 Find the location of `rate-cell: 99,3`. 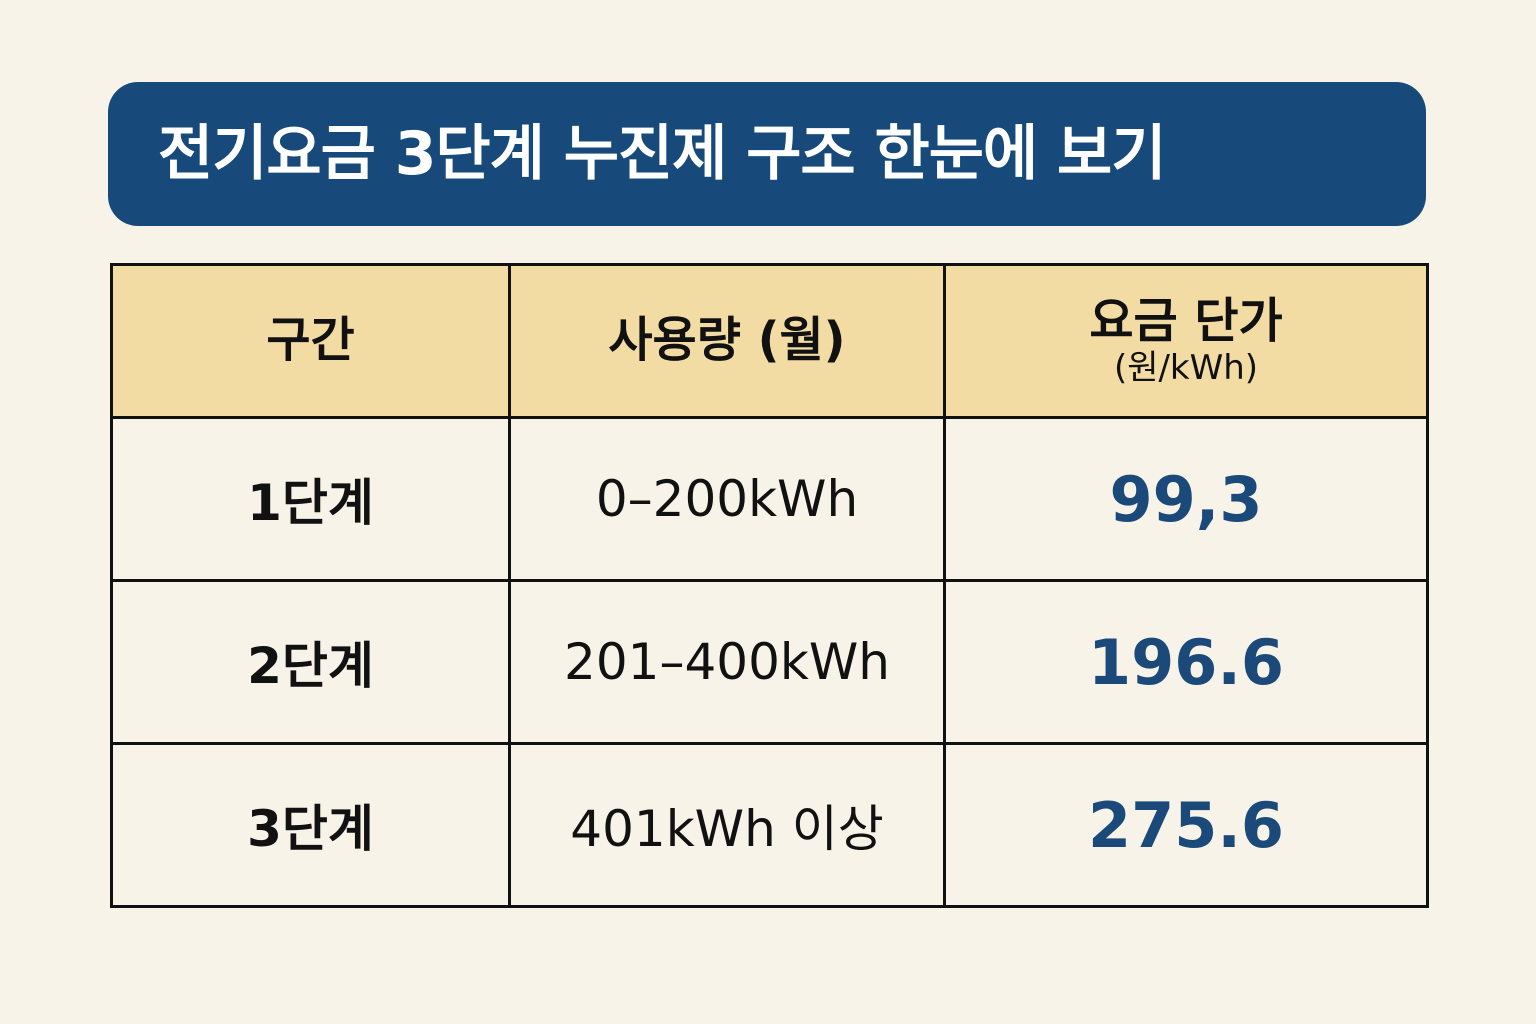

rate-cell: 99,3 is located at coordinates (1186, 499).